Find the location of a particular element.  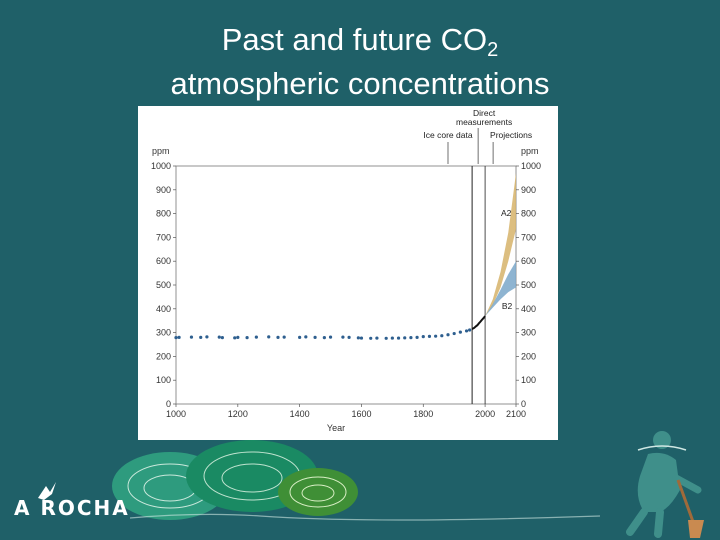

x-tick-label: 1600 is located at coordinates (361, 414).